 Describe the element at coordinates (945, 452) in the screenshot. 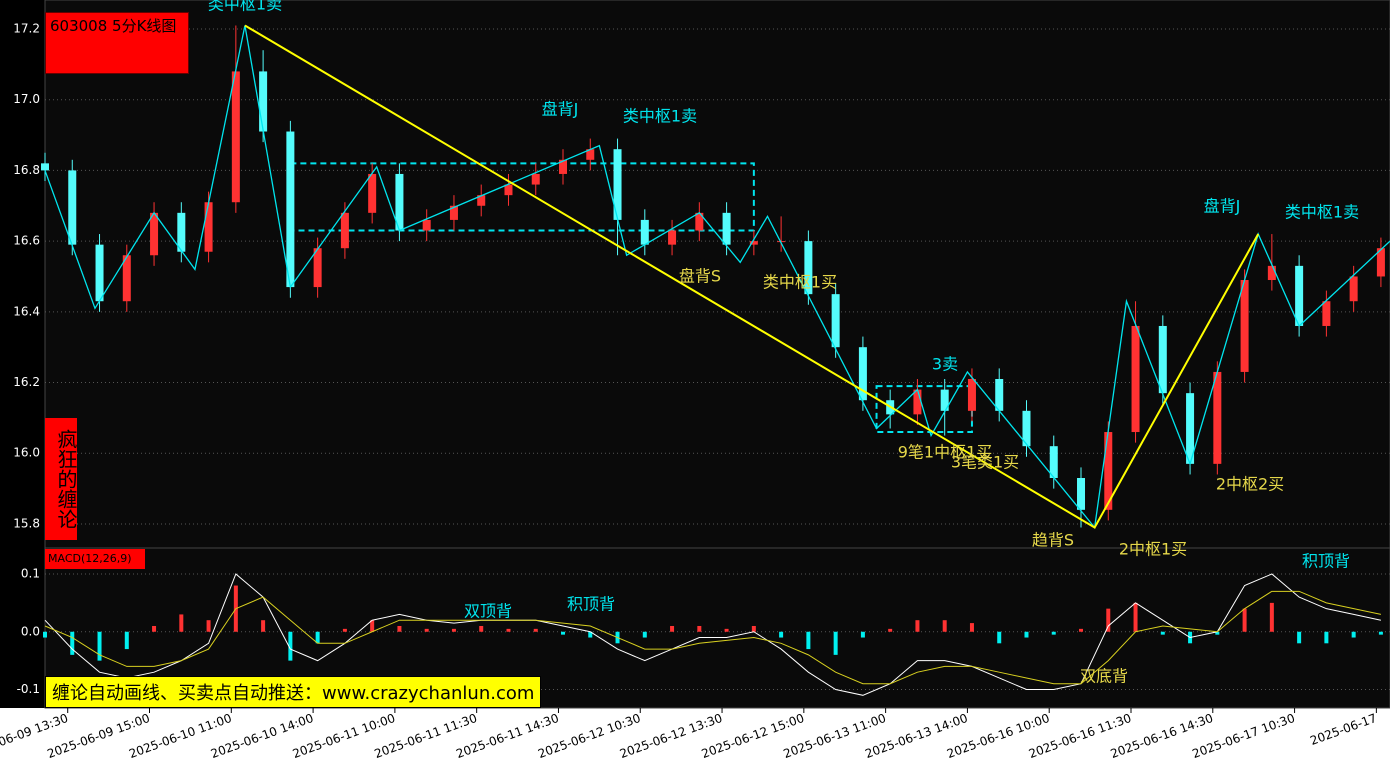

I see `annotation: 9笔1中枢1买` at that location.